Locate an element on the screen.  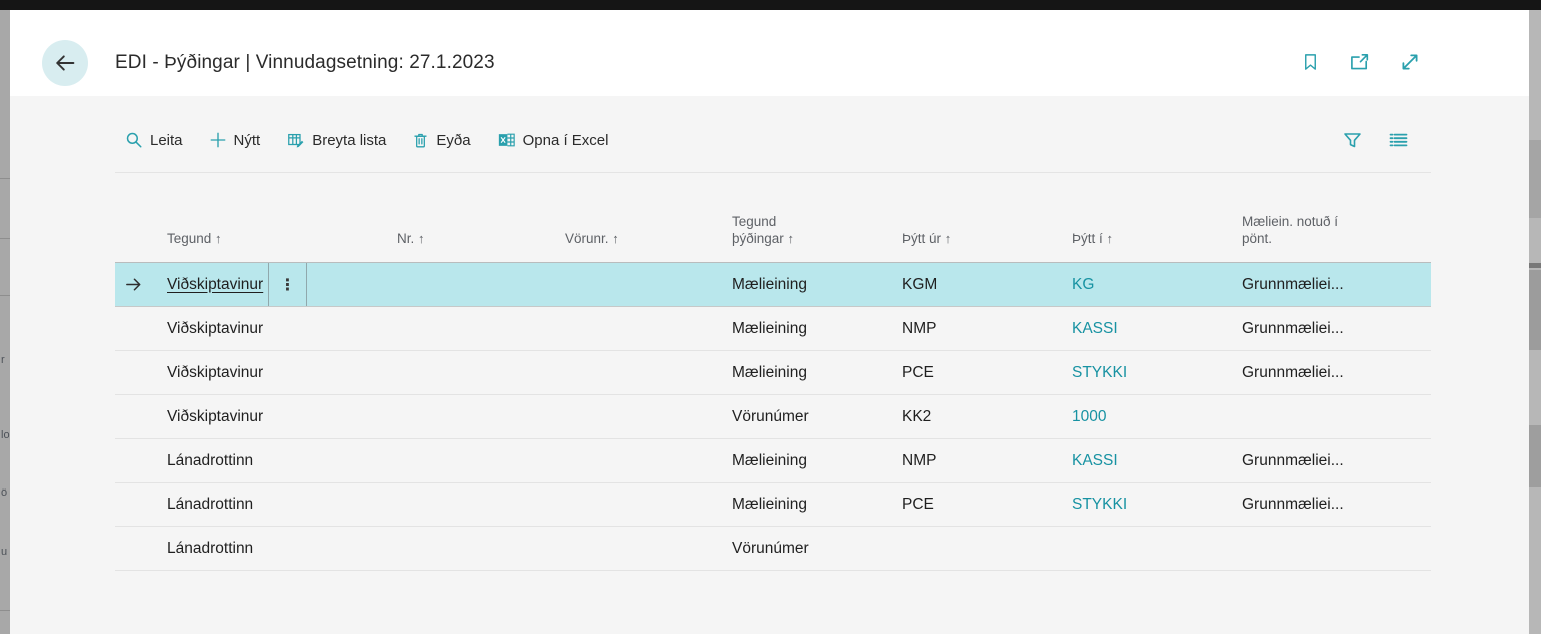
open-in-excel-button: Opna í Excel is located at coordinates (553, 140).